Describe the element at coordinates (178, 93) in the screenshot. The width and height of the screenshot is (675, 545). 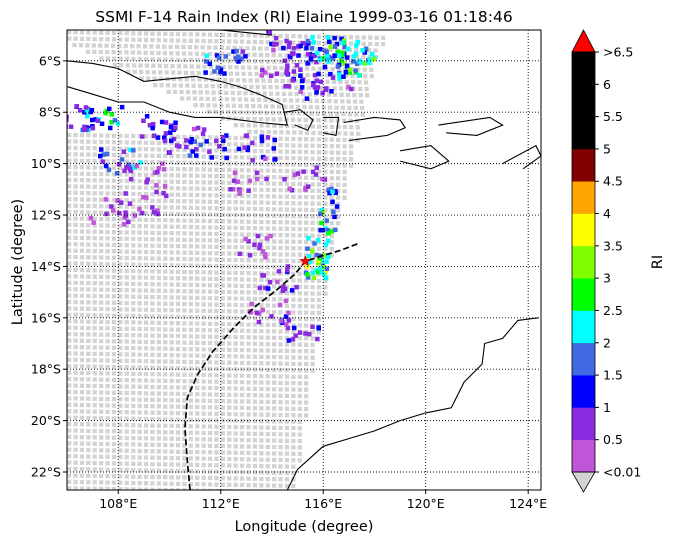
I see `coastline` at that location.